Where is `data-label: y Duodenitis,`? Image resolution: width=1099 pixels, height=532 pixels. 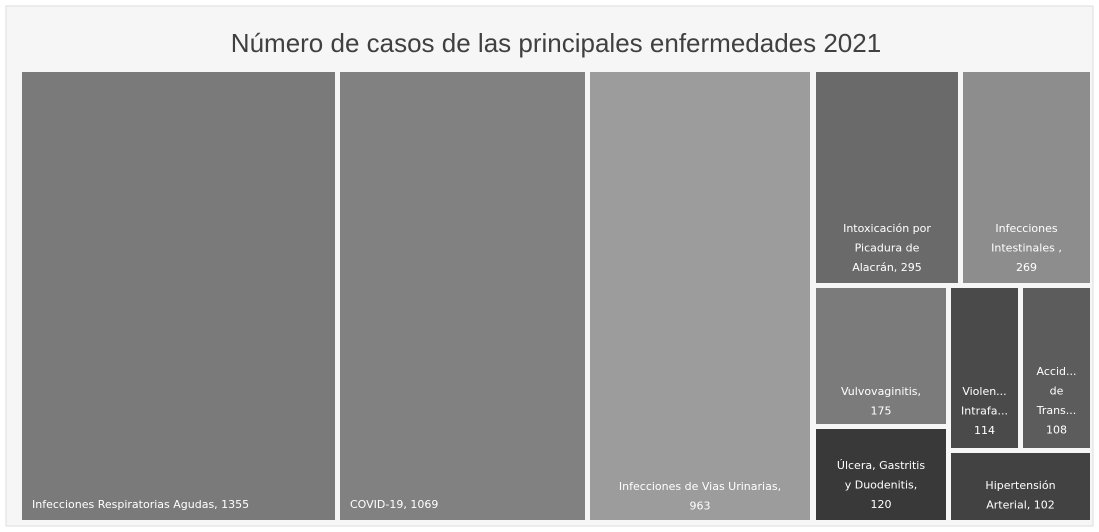
data-label: y Duodenitis, is located at coordinates (881, 485).